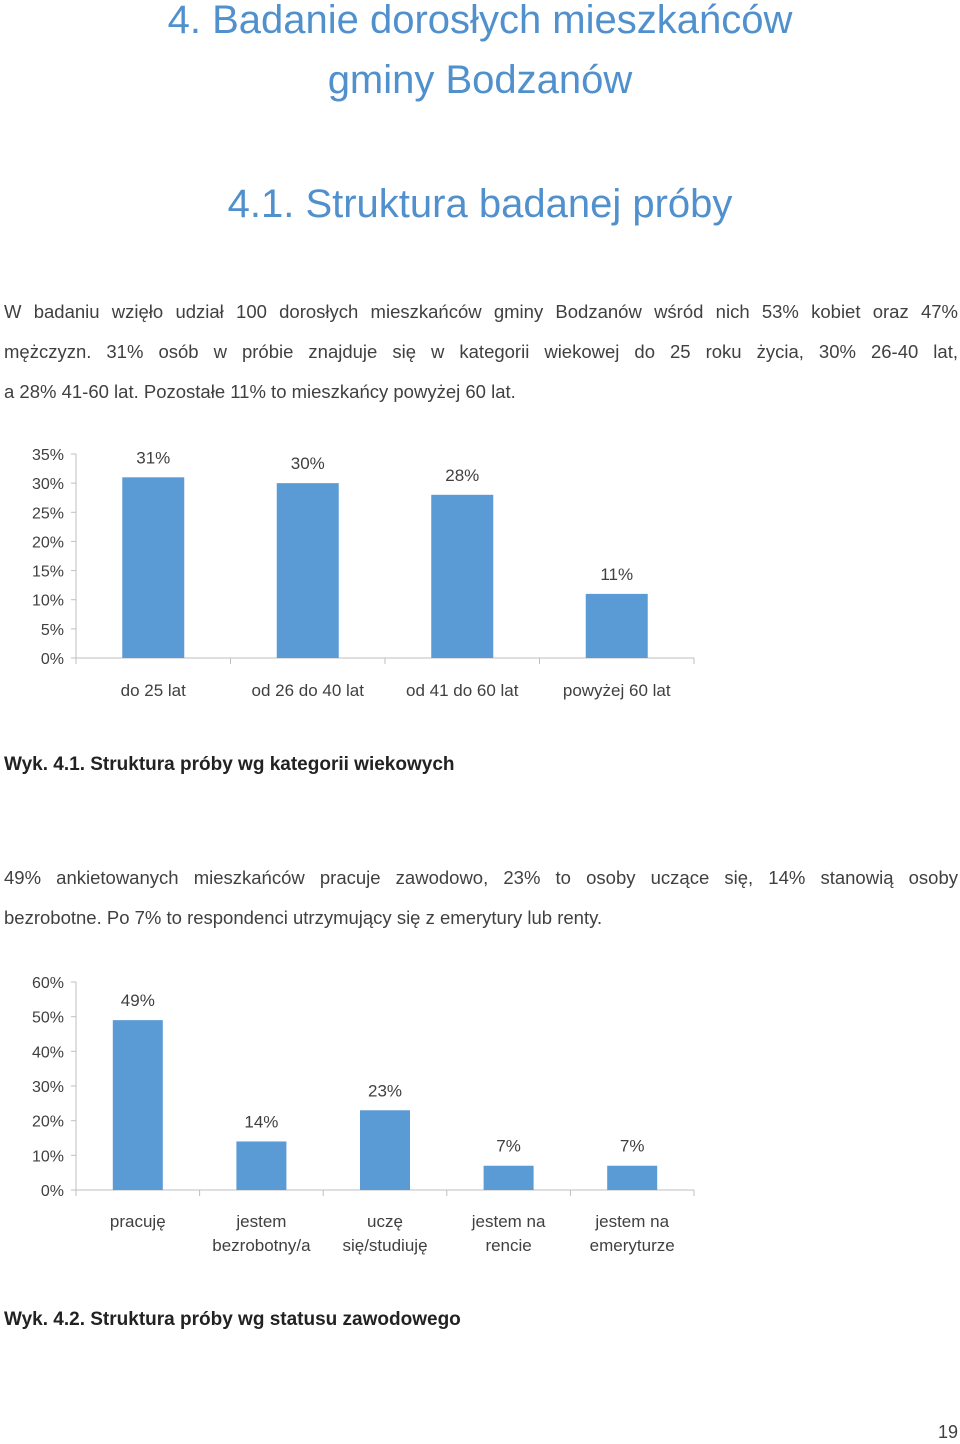 This screenshot has height=1444, width=960. I want to click on category-label: jestem, so click(260, 1221).